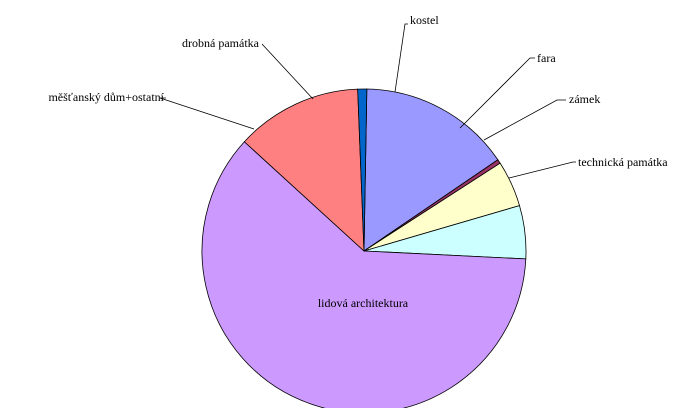 The height and width of the screenshot is (408, 686). I want to click on slice-label-1: kostel, so click(424, 20).